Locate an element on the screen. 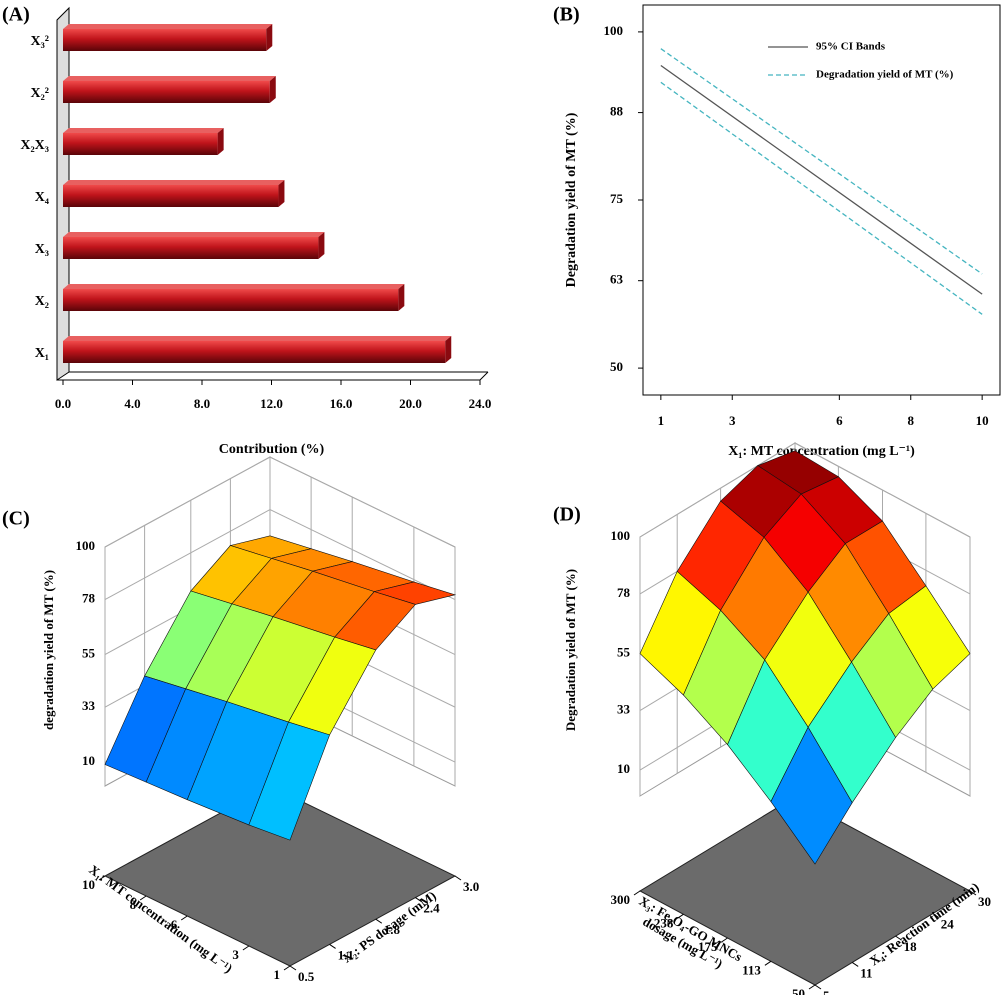 The image size is (1004, 995). x-tick-label: 300 is located at coordinates (621, 899).